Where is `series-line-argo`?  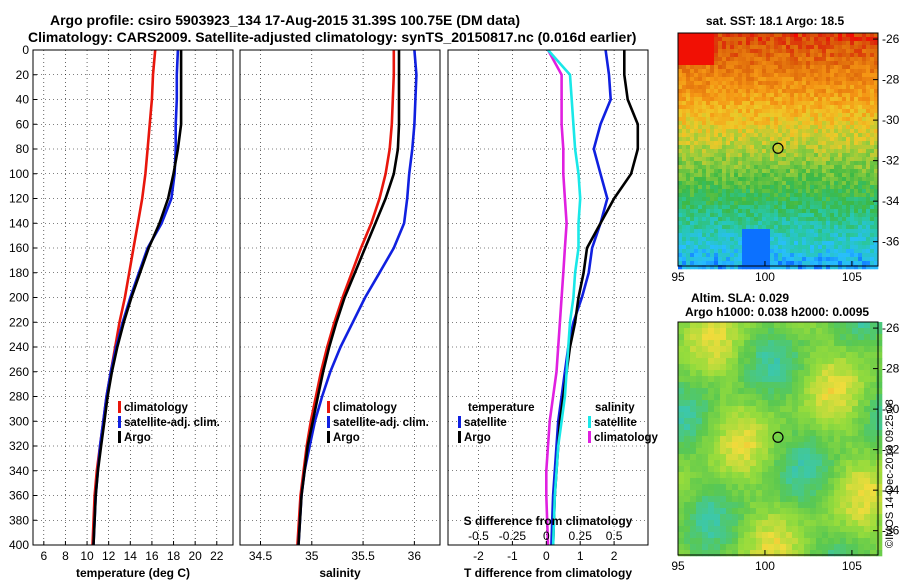 series-line-argo is located at coordinates (137, 298).